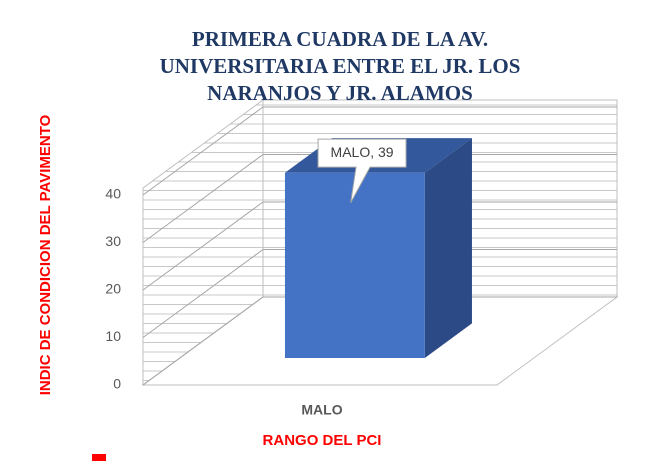  I want to click on data-label-box, so click(362, 170).